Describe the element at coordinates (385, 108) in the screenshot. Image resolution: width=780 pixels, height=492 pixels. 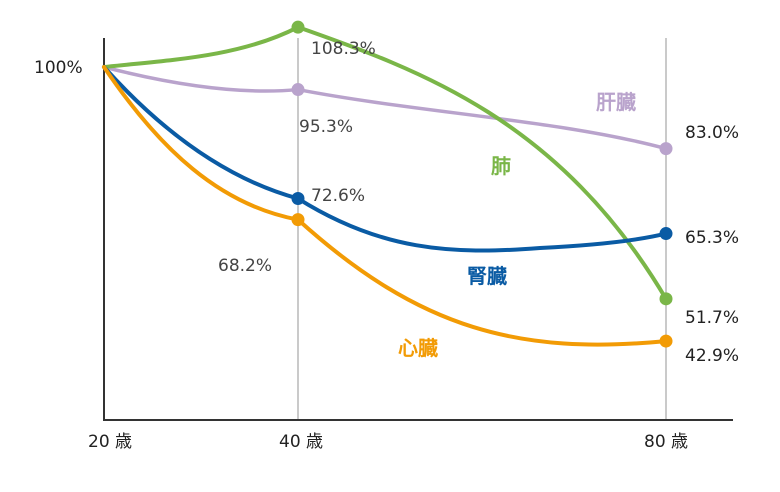
I see `series-line-liver` at that location.